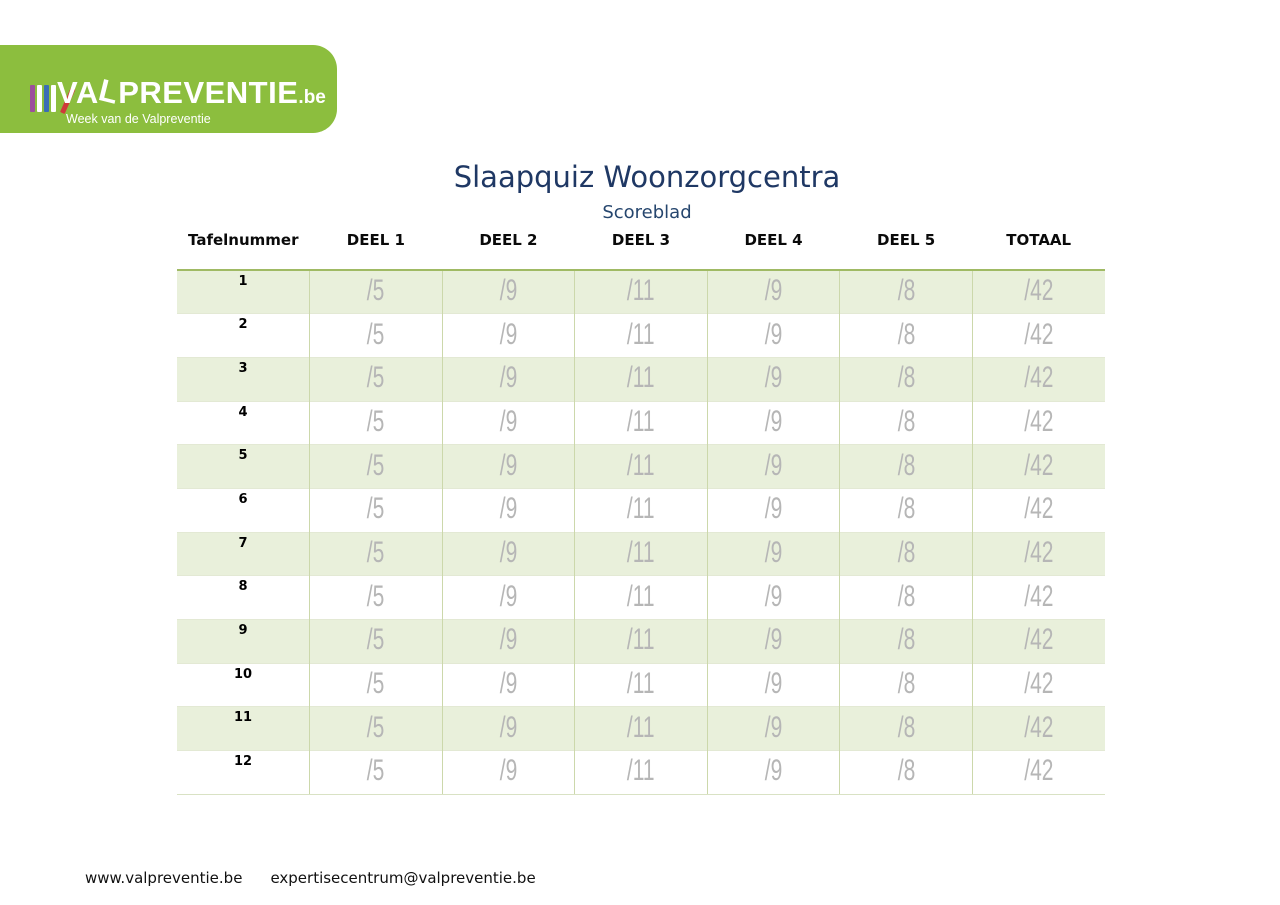 The height and width of the screenshot is (905, 1280). I want to click on column-header: DEEL 4, so click(773, 240).